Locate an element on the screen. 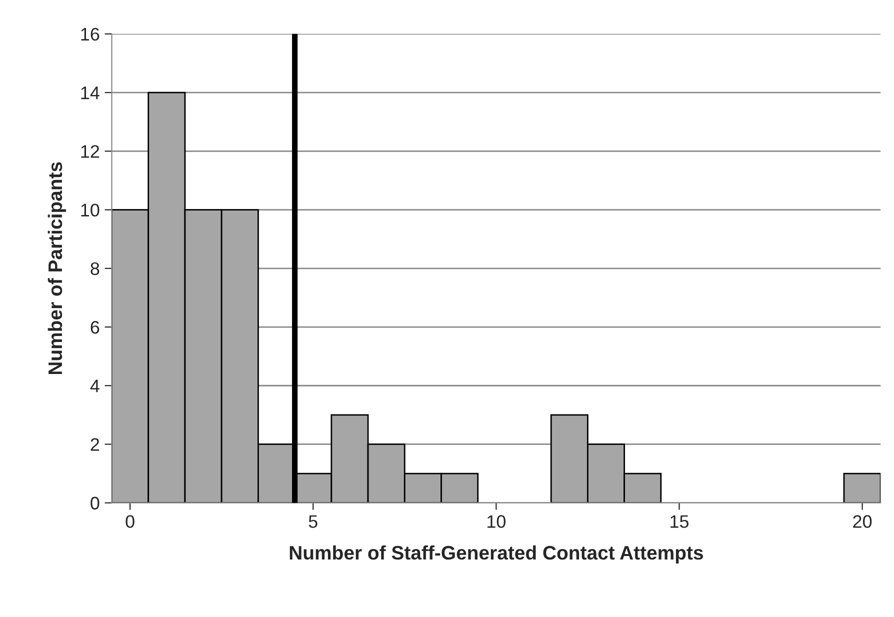  x-axis-title: Number of Staff-Generated Contact Attempts is located at coordinates (496, 554).